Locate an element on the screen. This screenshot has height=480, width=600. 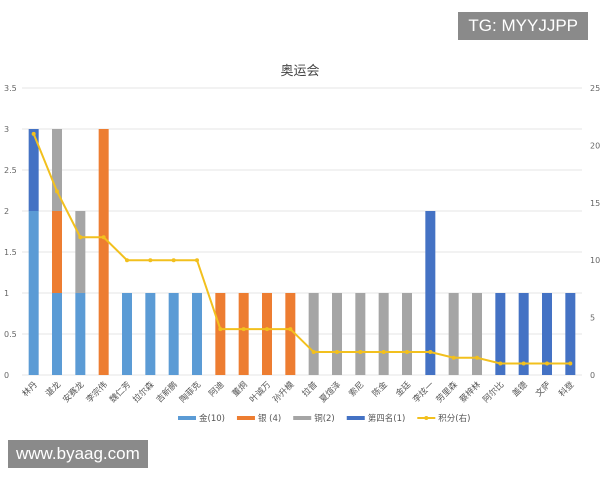
left-tick-label: 1 is located at coordinates (6, 293).